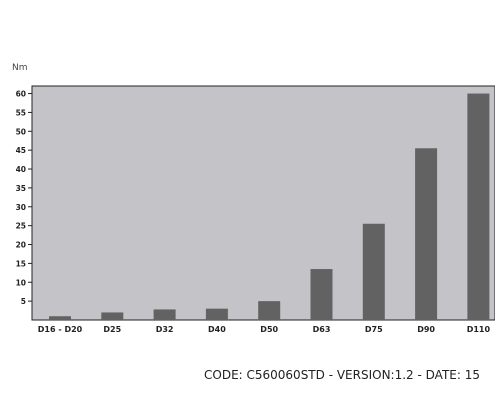  Describe the element at coordinates (479, 329) in the screenshot. I see `x-category-label: D110` at that location.